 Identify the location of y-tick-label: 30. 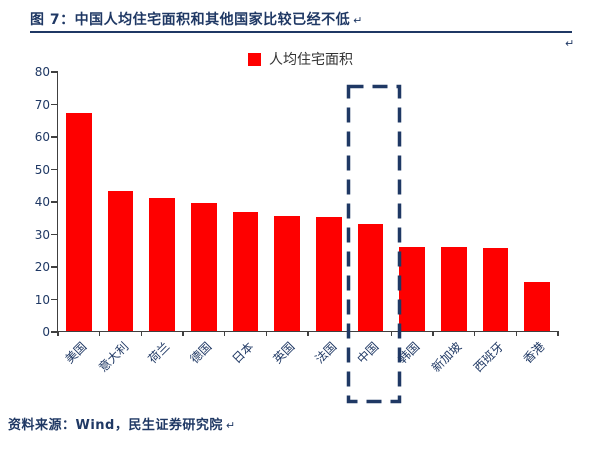
(42, 234).